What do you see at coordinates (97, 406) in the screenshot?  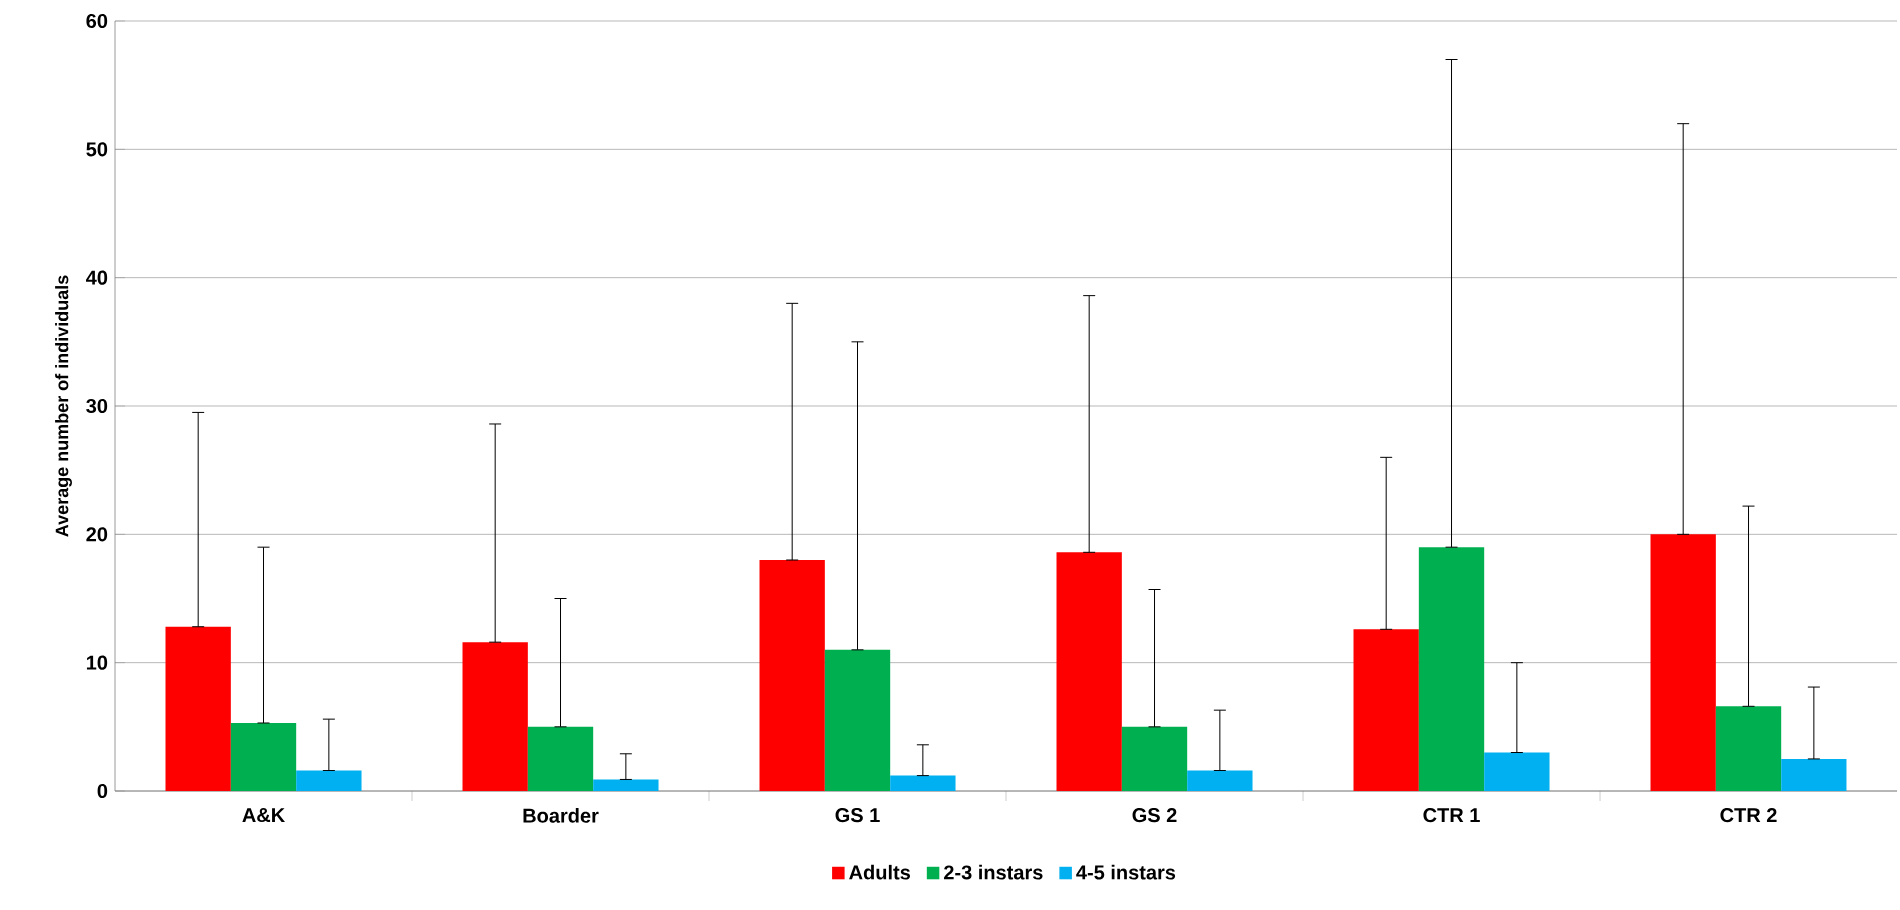 I see `y-tick-label: 30` at bounding box center [97, 406].